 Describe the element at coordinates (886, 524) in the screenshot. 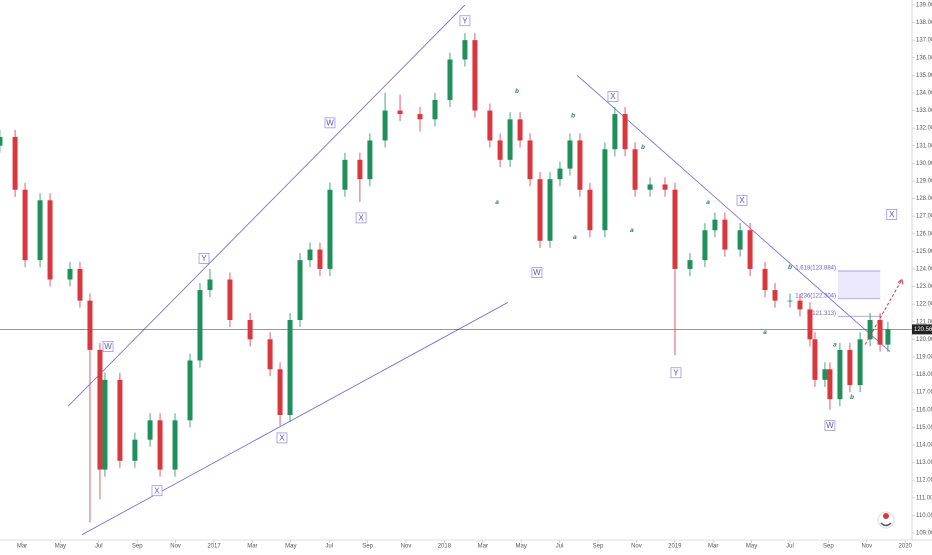

I see `logo-mark` at that location.